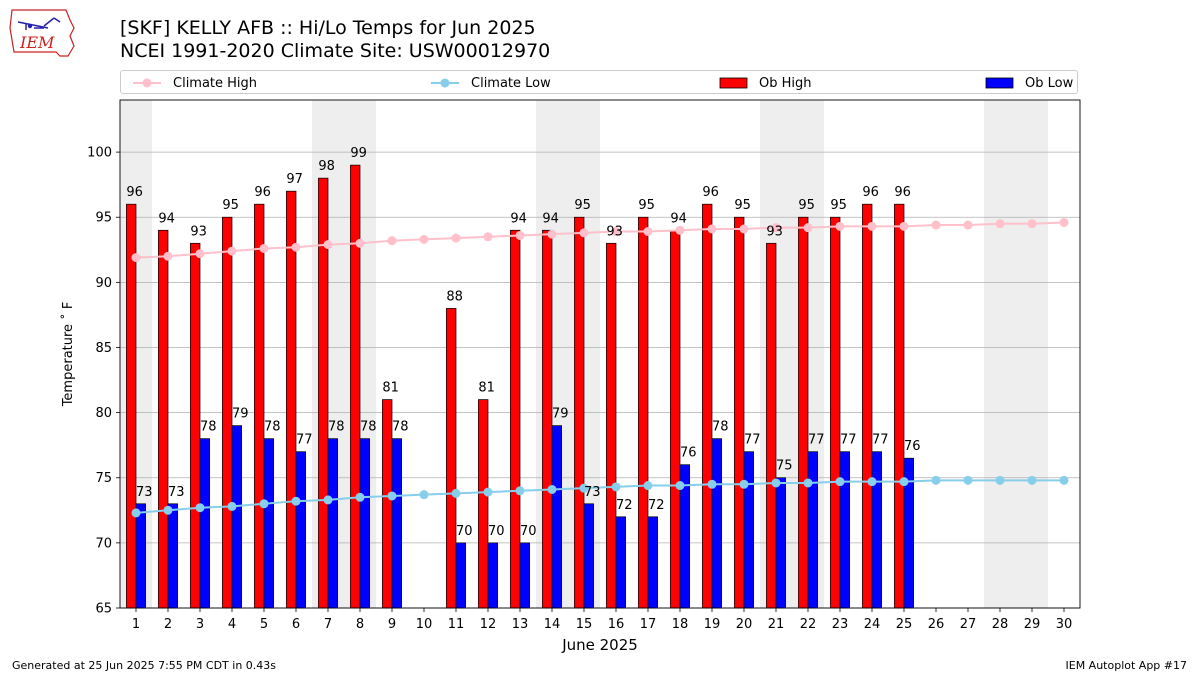  I want to click on y-tick-label: 65, so click(103, 609).